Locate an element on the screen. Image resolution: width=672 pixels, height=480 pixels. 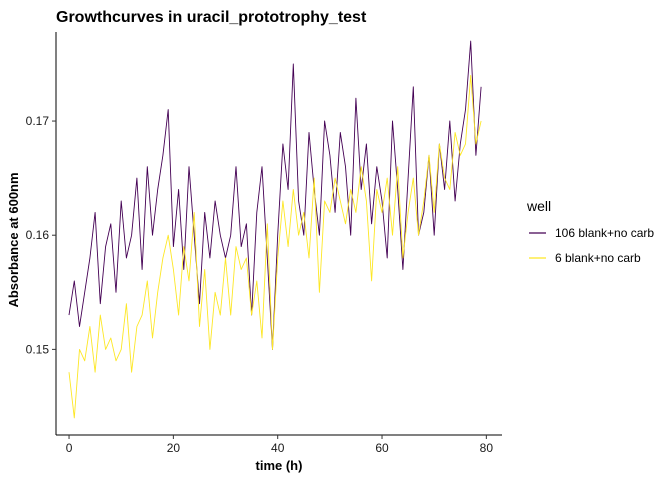
y-tick-label: 0.17 is located at coordinates (38, 121).